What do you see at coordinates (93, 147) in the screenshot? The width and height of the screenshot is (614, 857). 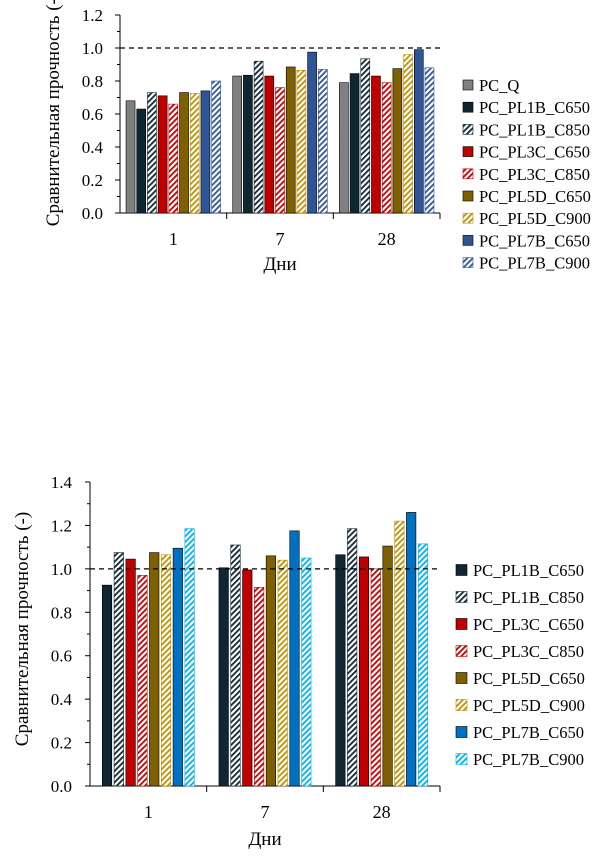 I see `y-tick-label: 0.4` at bounding box center [93, 147].